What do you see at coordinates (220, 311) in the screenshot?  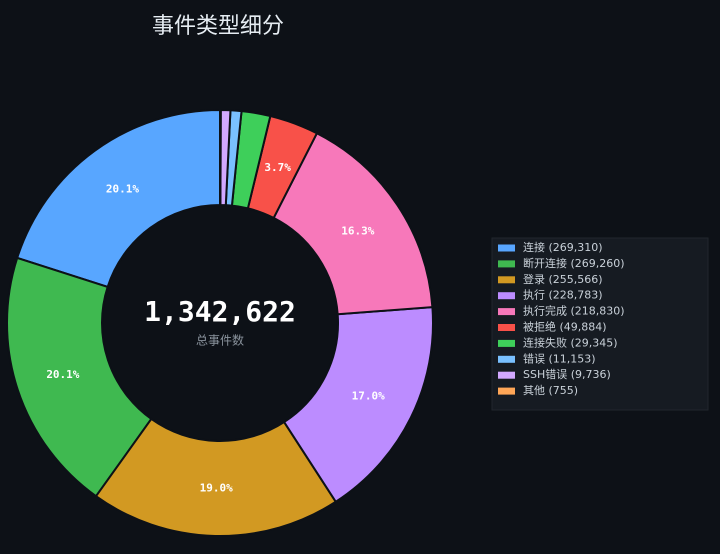 I see `center-label: 1,342,622` at bounding box center [220, 311].